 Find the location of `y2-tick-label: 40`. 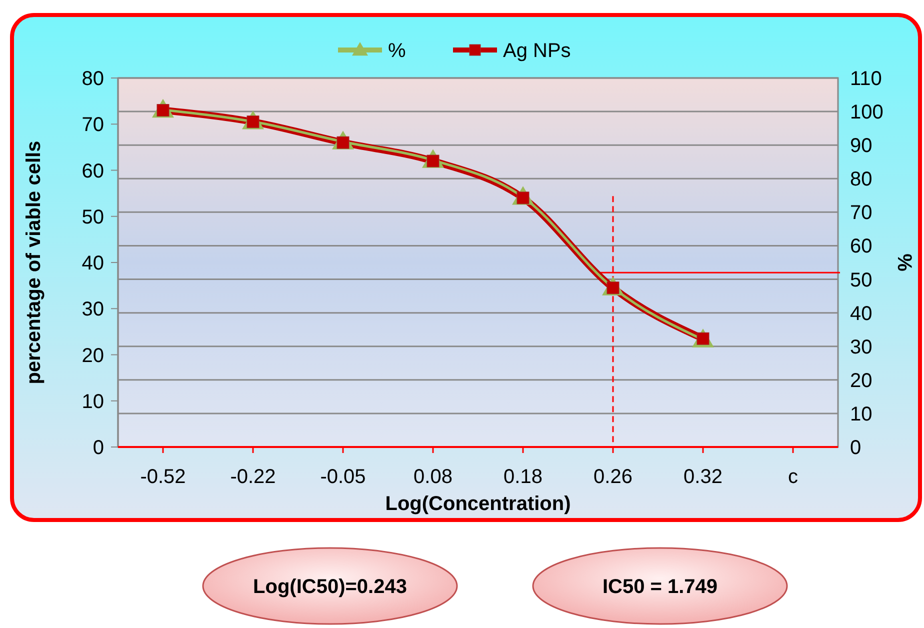

y2-tick-label: 40 is located at coordinates (861, 313).